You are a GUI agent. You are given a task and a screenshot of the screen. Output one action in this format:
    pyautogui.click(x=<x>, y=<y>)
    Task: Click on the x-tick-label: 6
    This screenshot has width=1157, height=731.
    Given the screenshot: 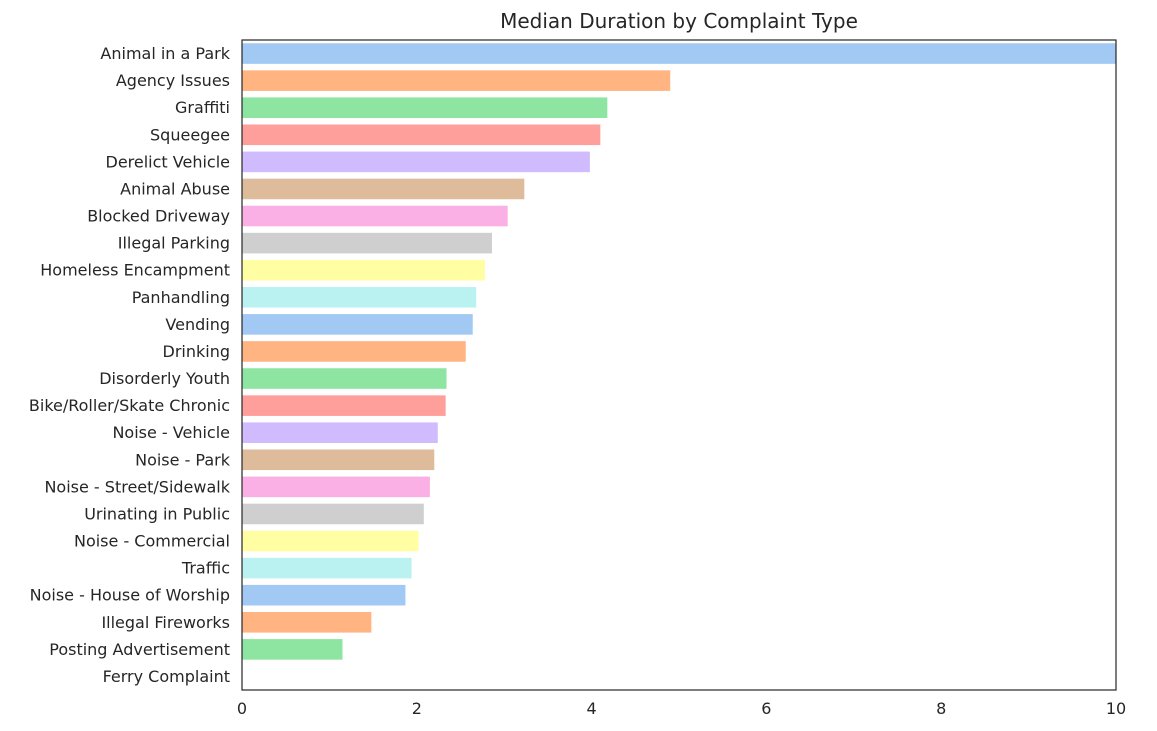 What is the action you would take?
    pyautogui.click(x=766, y=708)
    